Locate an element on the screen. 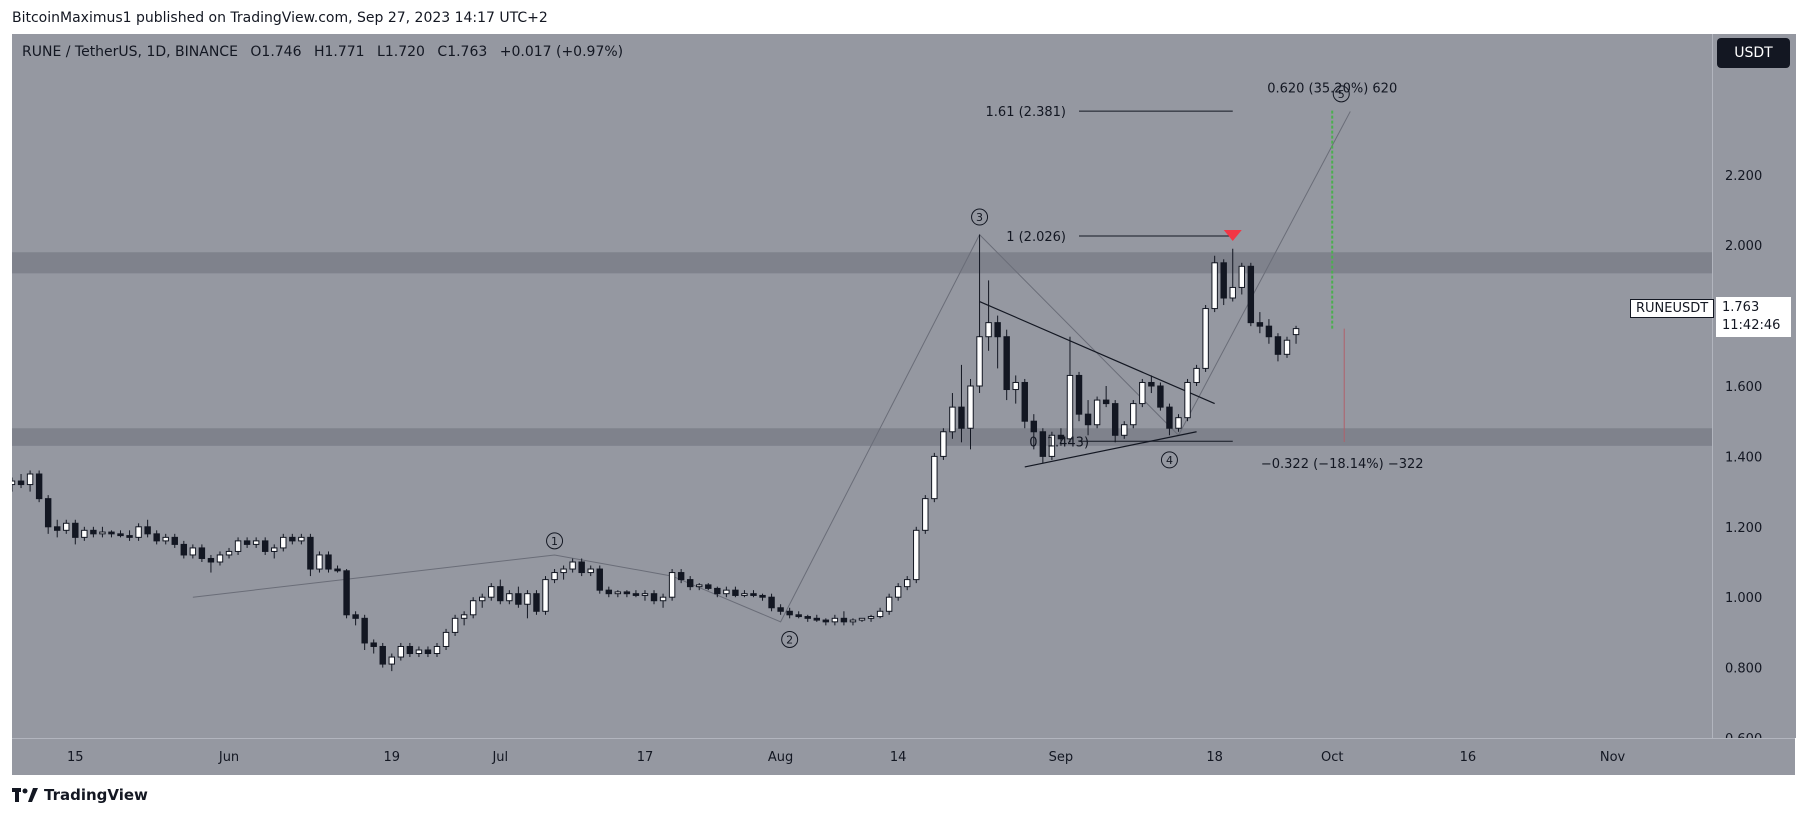 This screenshot has height=818, width=1807. fib-0-label: 0 (1.443) is located at coordinates (1059, 442).